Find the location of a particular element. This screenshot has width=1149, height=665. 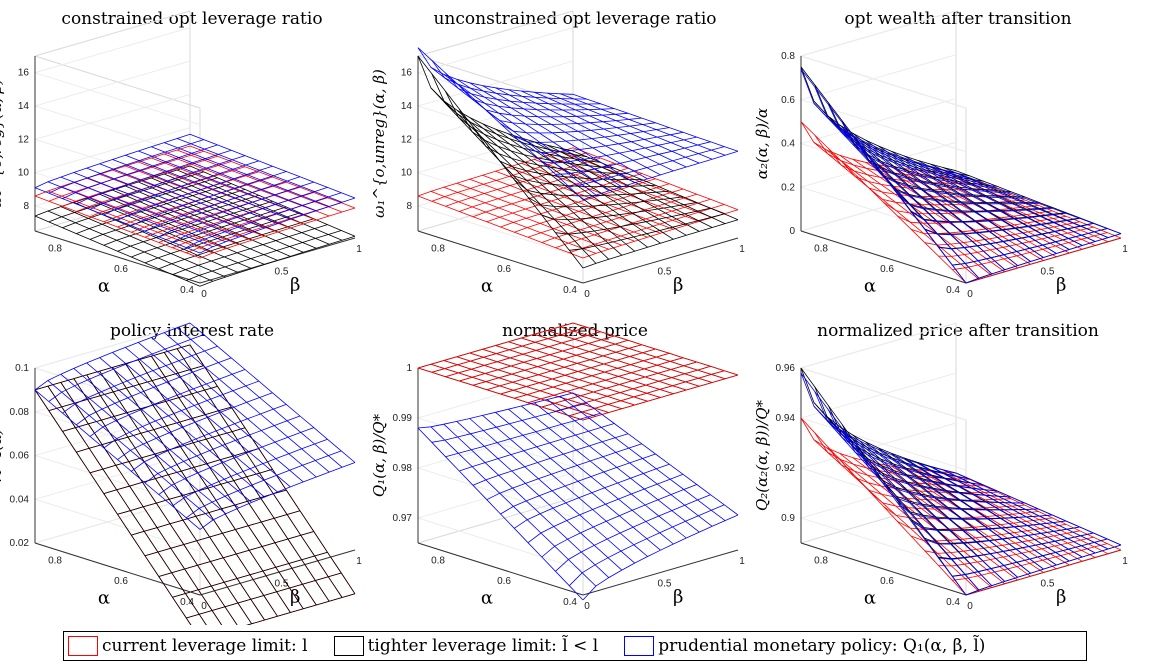

panel-title: unconstrained opt leverage ratio is located at coordinates (574, 19).